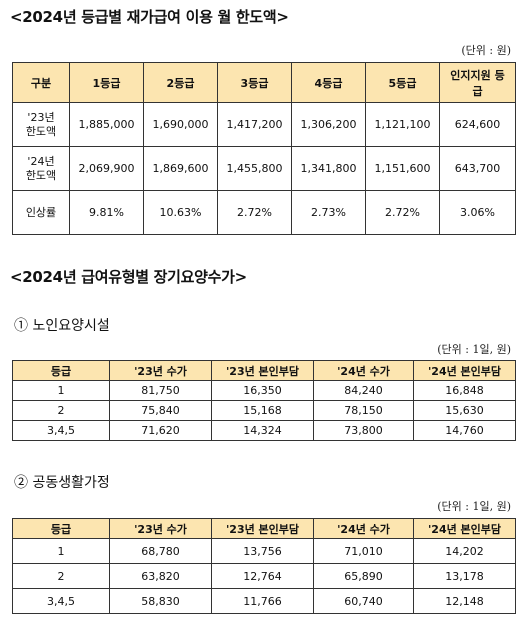 The height and width of the screenshot is (627, 531). I want to click on table-cell: 12,764, so click(262, 576).